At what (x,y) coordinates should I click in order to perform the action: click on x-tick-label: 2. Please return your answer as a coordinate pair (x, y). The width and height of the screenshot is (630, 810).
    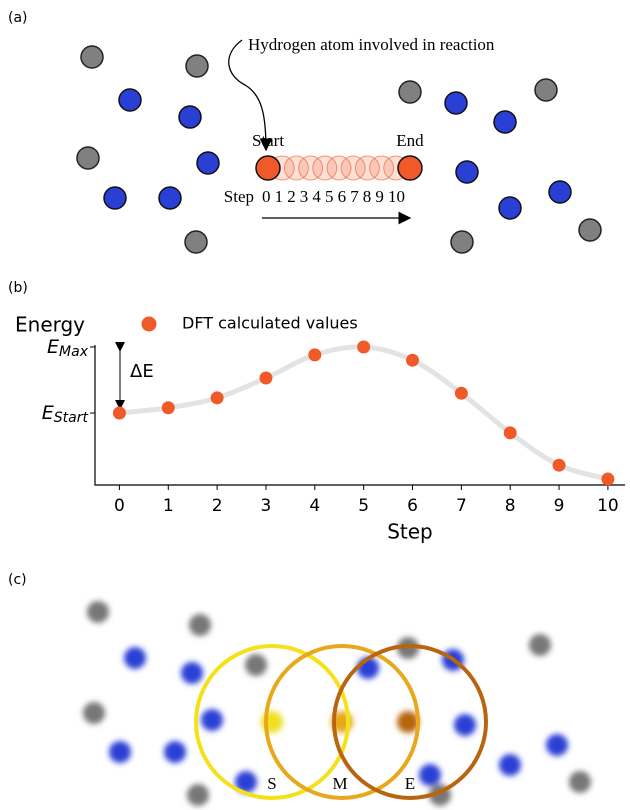
    Looking at the image, I should click on (217, 506).